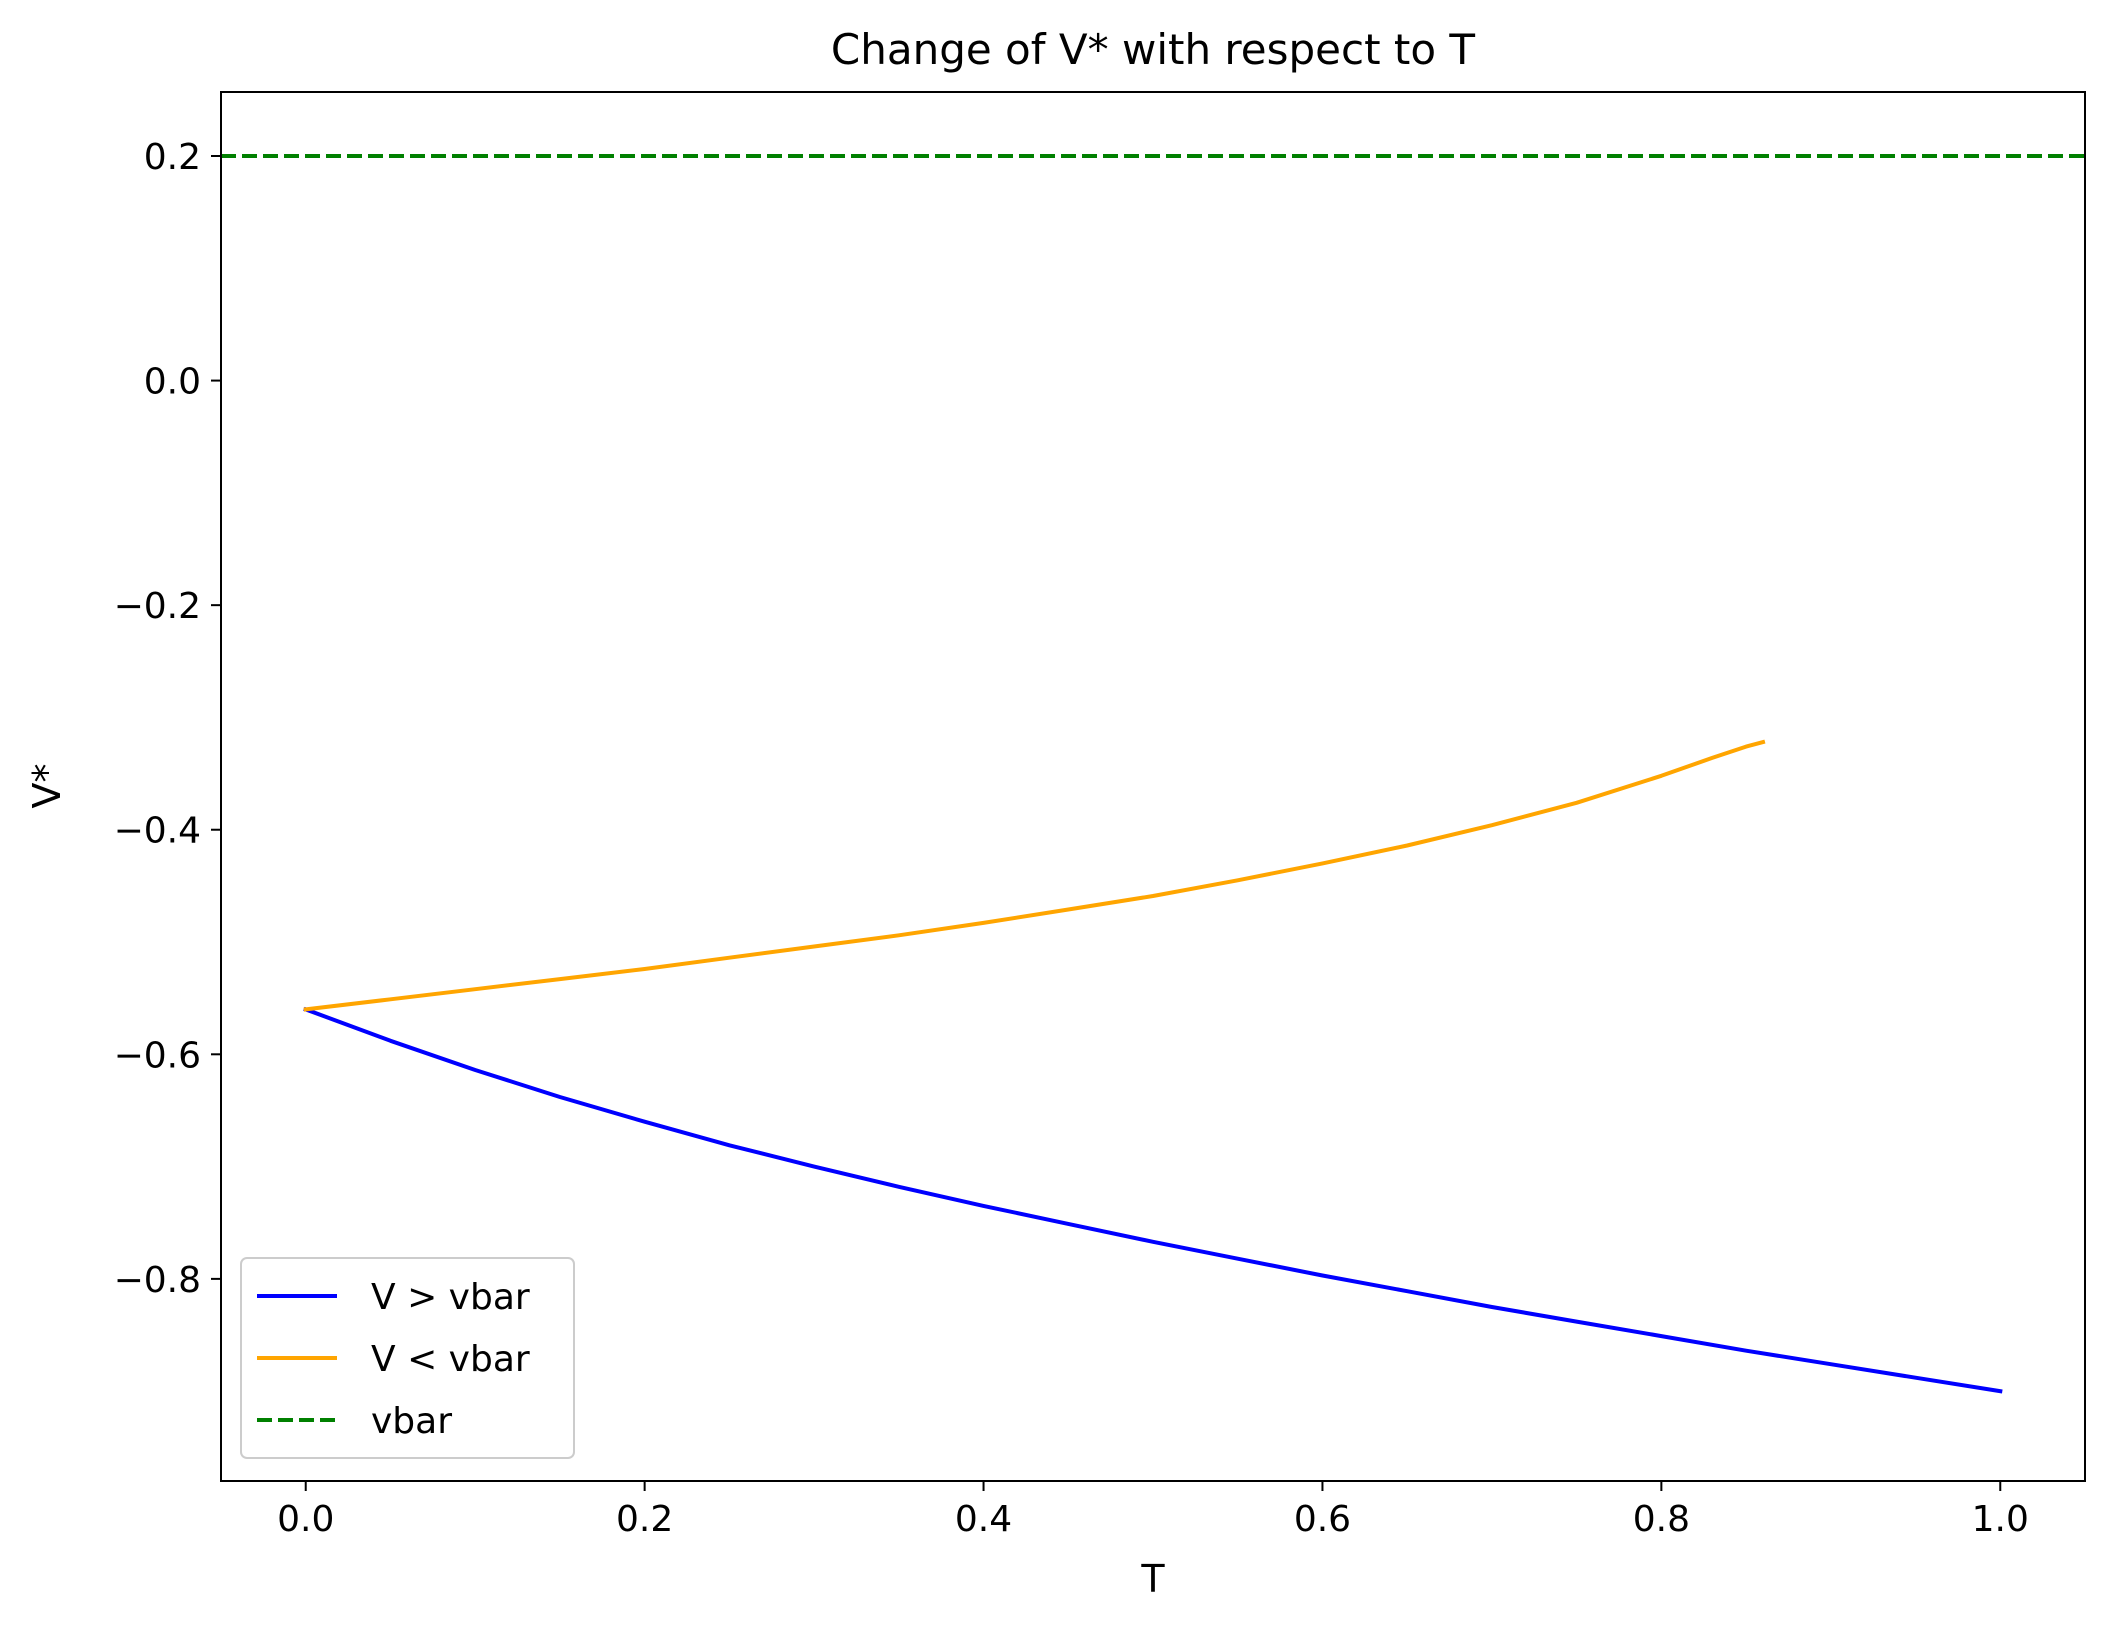 The height and width of the screenshot is (1638, 2109). I want to click on chart-title: Change of V* with respect to T, so click(1153, 49).